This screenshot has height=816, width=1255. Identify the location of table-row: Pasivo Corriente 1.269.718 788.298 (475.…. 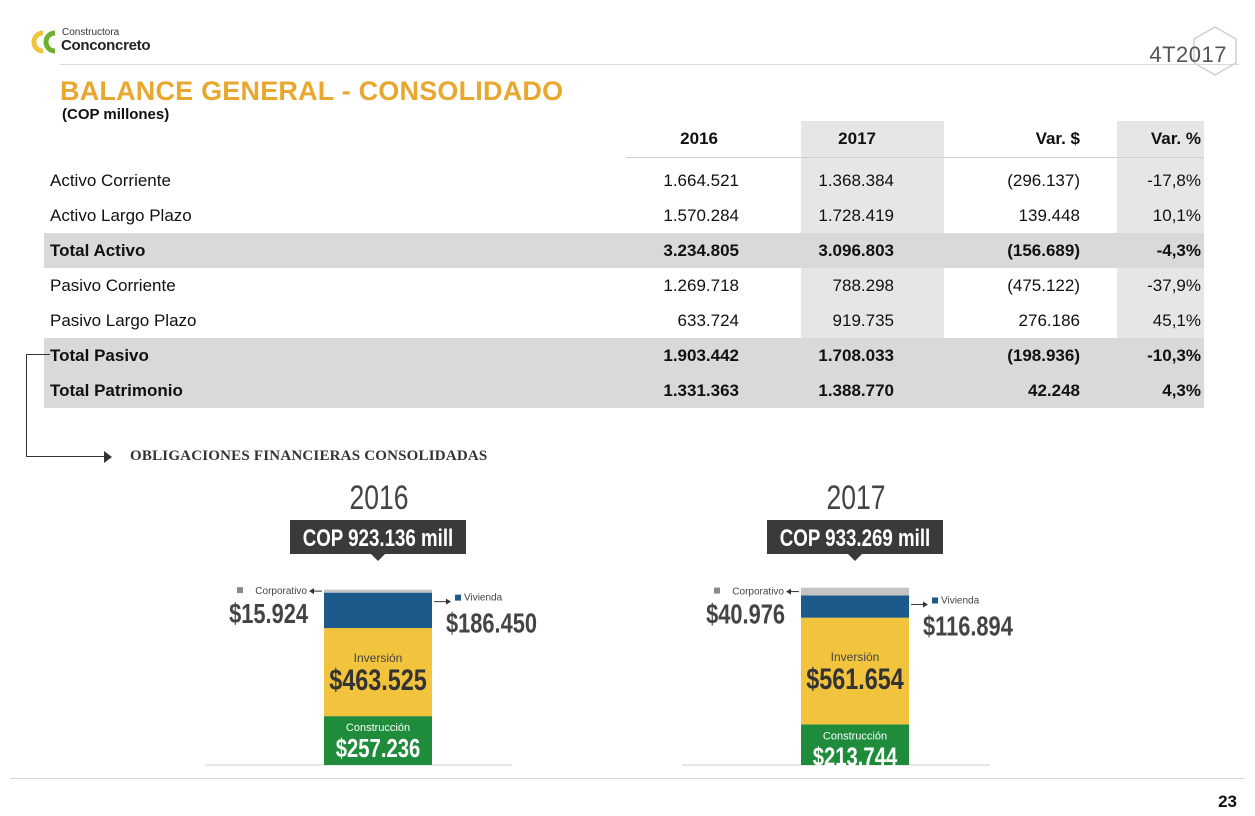
(624, 285).